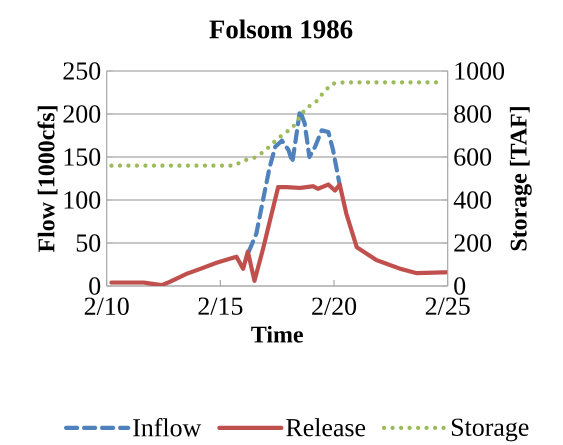 The image size is (563, 445). Describe the element at coordinates (326, 427) in the screenshot. I see `legend-label: Release` at that location.